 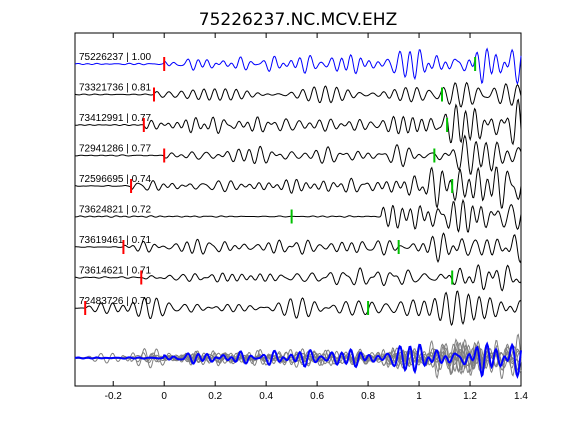 I want to click on trace-label: 73321736 | 0.81, so click(x=115, y=88).